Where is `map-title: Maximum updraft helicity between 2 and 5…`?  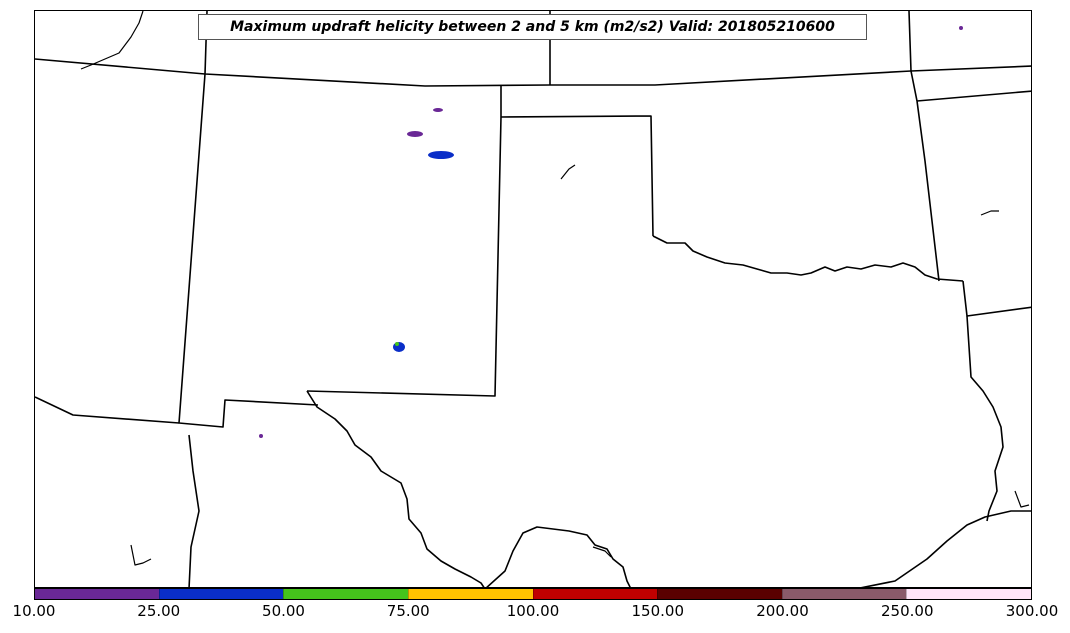
map-title: Maximum updraft helicity between 2 and 5… is located at coordinates (532, 27).